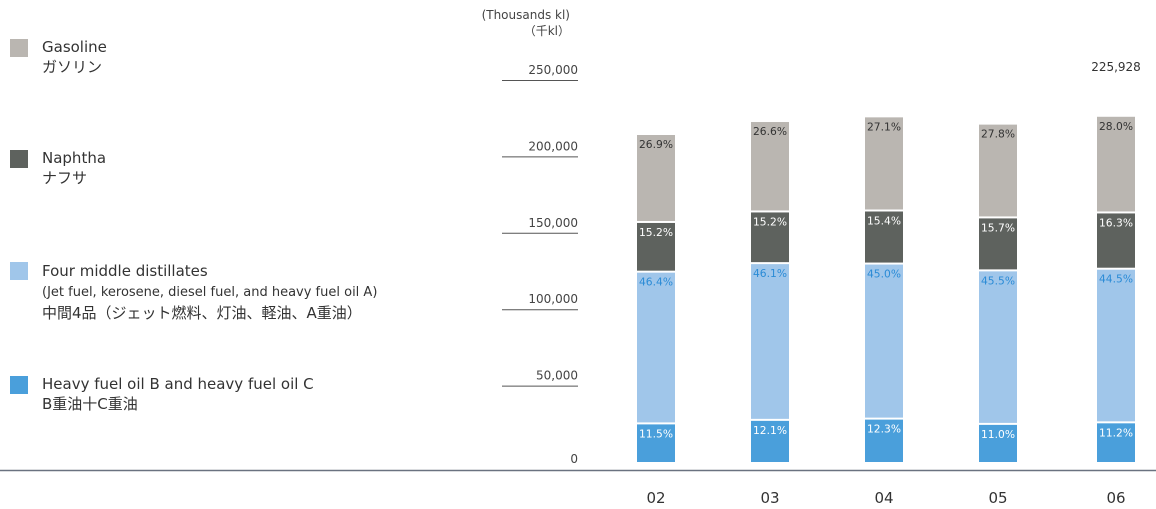  Describe the element at coordinates (553, 223) in the screenshot. I see `y-tick-label: 150,000` at that location.